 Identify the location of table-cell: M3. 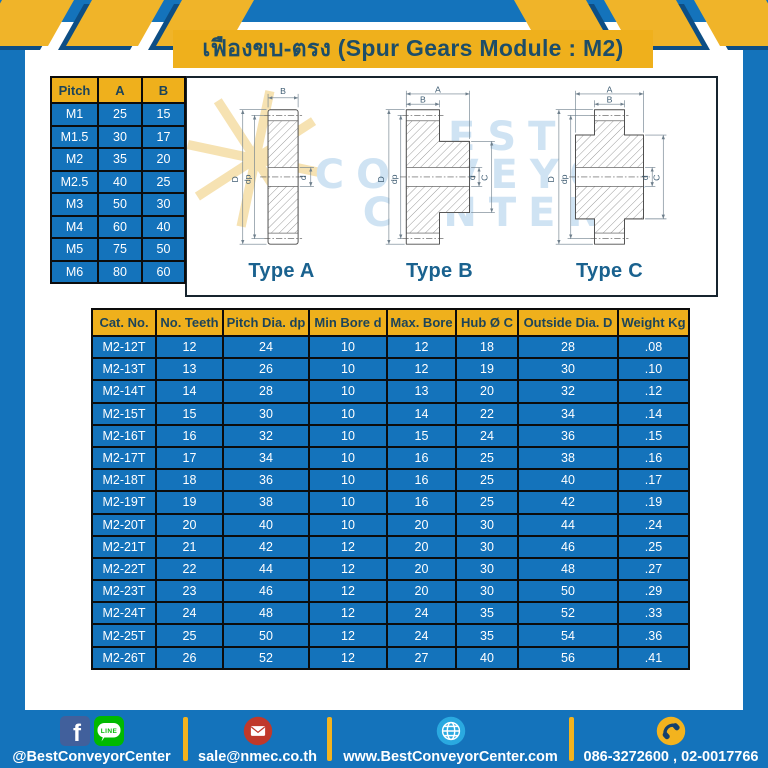
(74, 204).